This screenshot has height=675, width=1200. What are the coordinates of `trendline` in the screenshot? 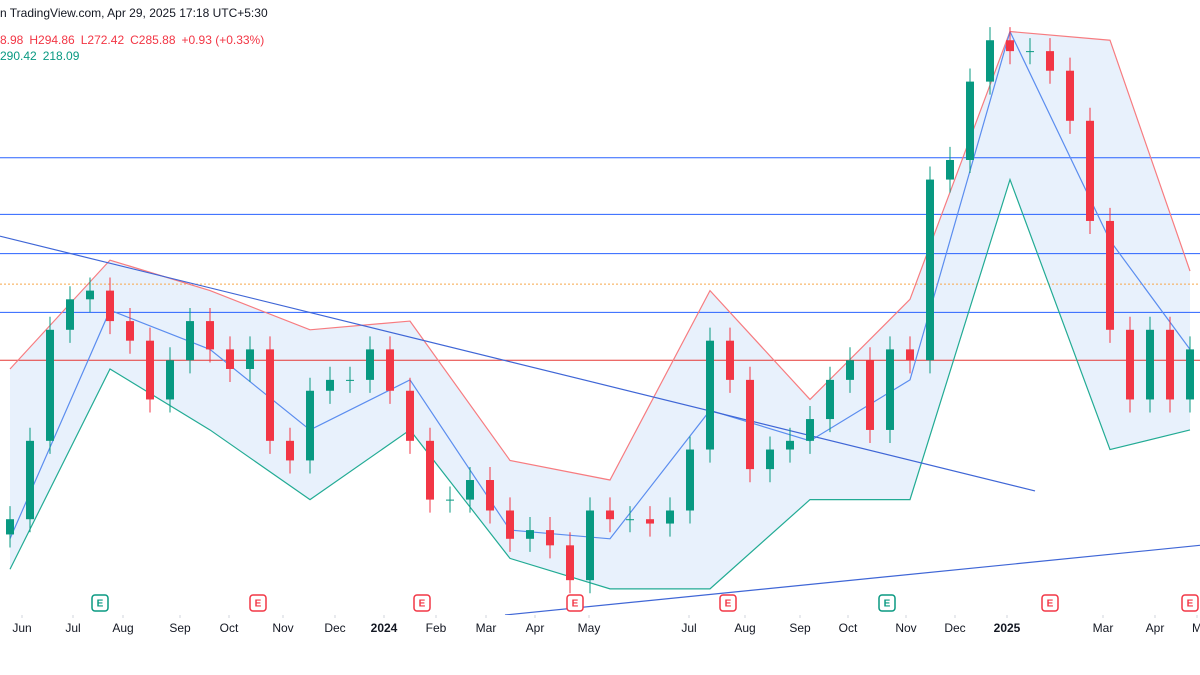 It's located at (852, 579).